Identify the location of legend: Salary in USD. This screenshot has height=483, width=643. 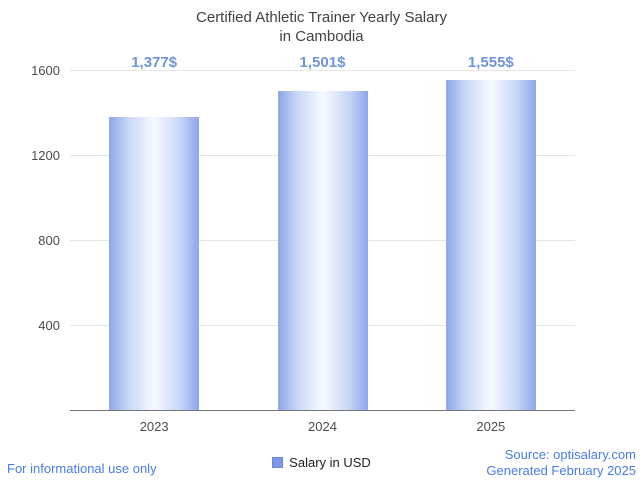
(321, 462).